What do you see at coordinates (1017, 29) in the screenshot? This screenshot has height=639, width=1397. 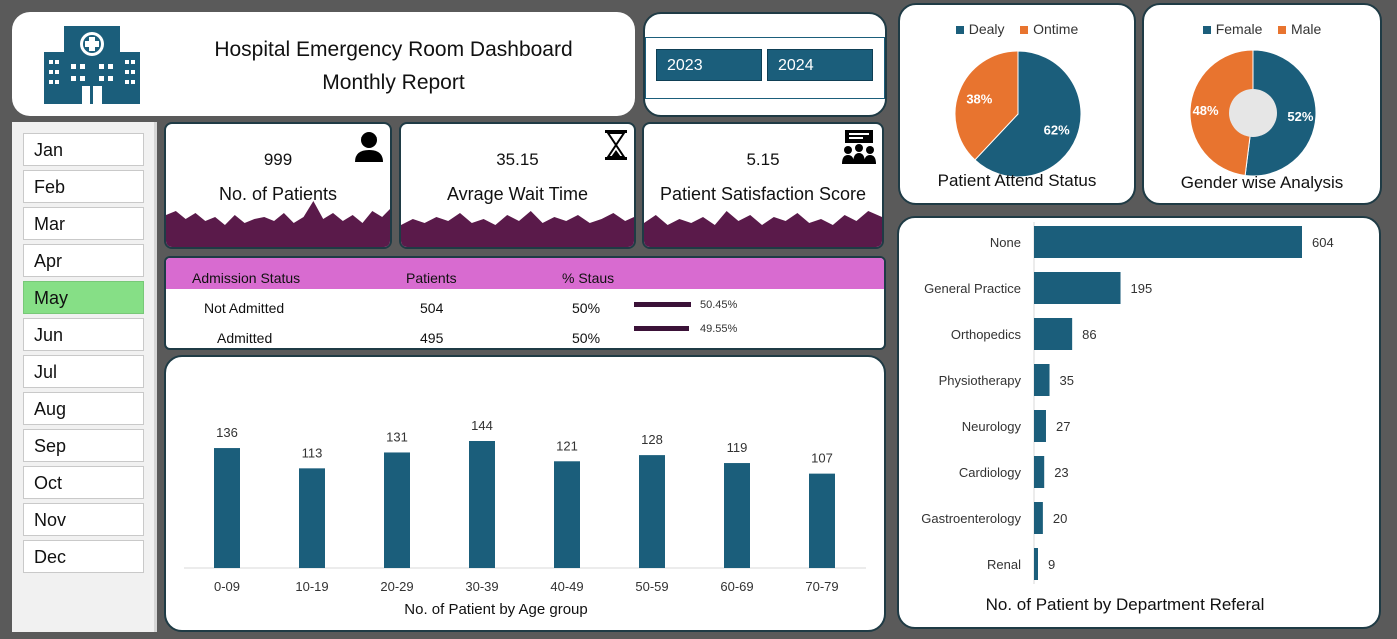 I see `chart-legend: Dealy Ontime` at bounding box center [1017, 29].